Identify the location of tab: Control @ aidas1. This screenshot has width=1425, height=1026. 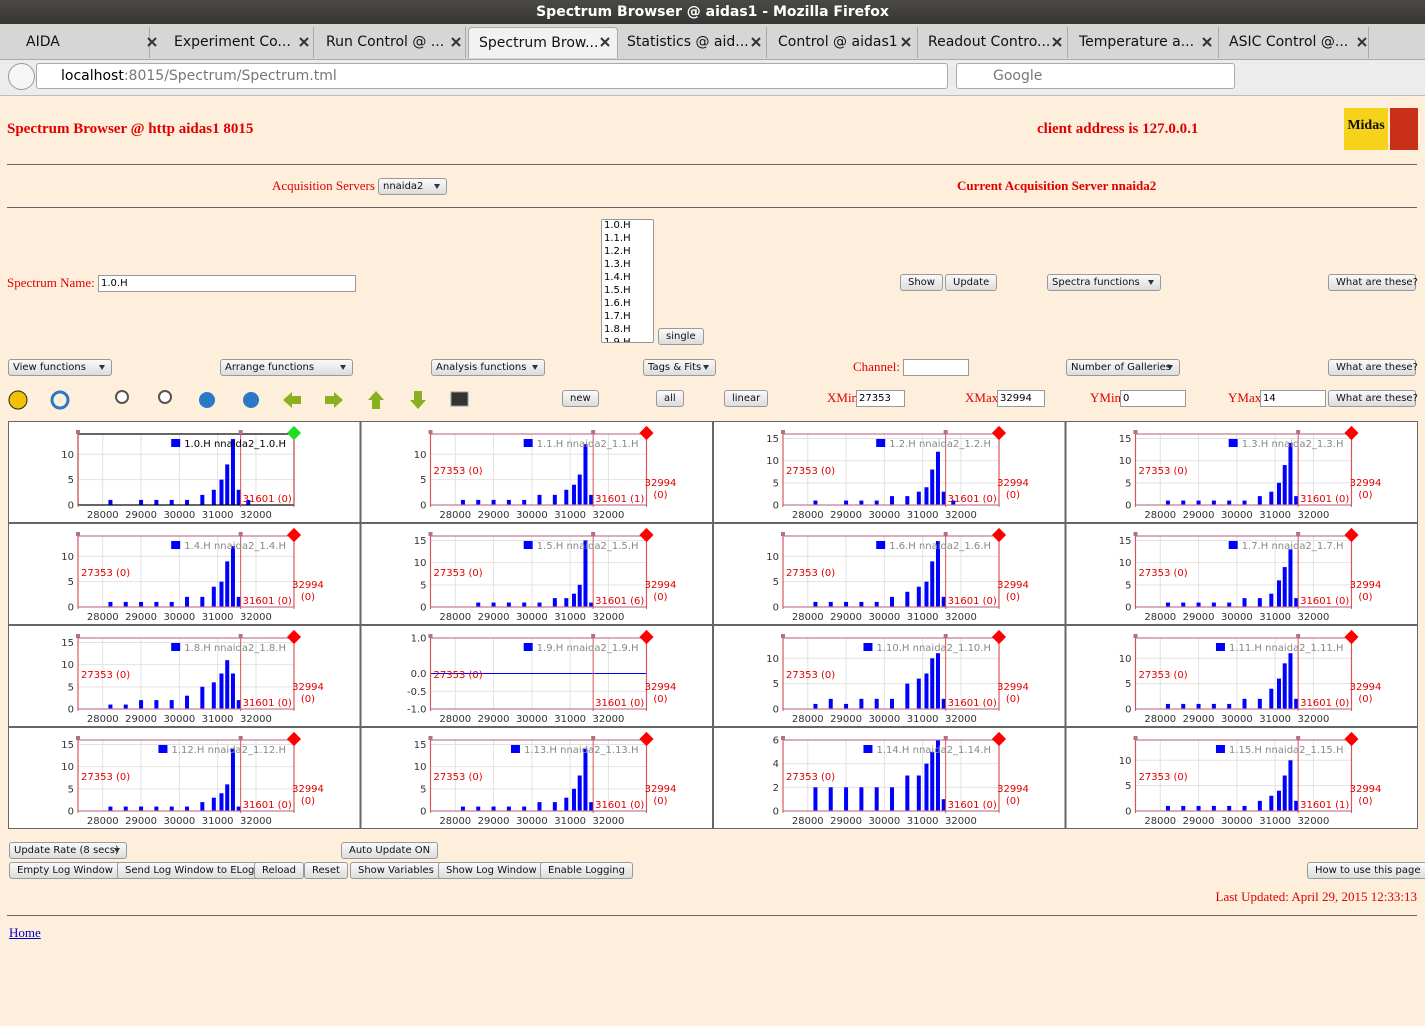
(843, 42).